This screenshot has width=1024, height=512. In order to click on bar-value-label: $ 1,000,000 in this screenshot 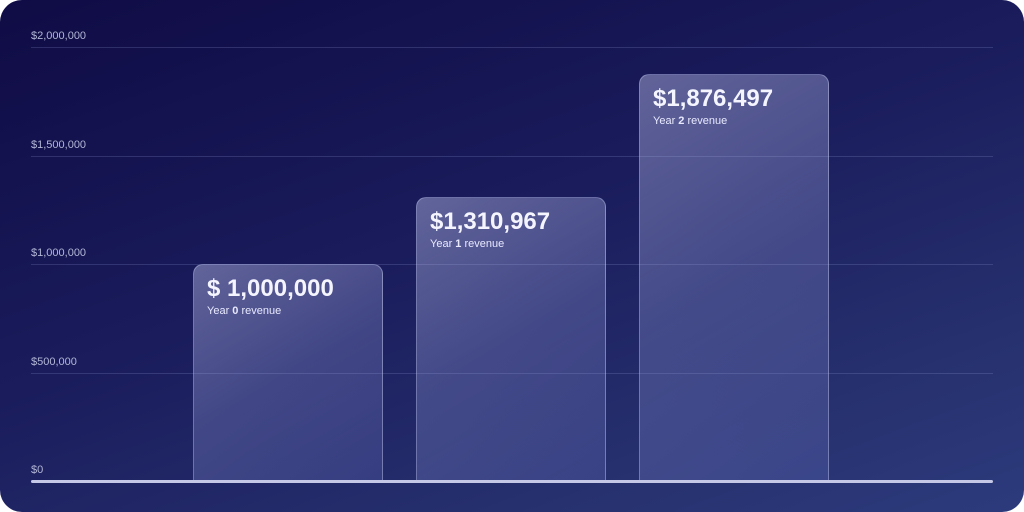, I will do `click(270, 288)`.